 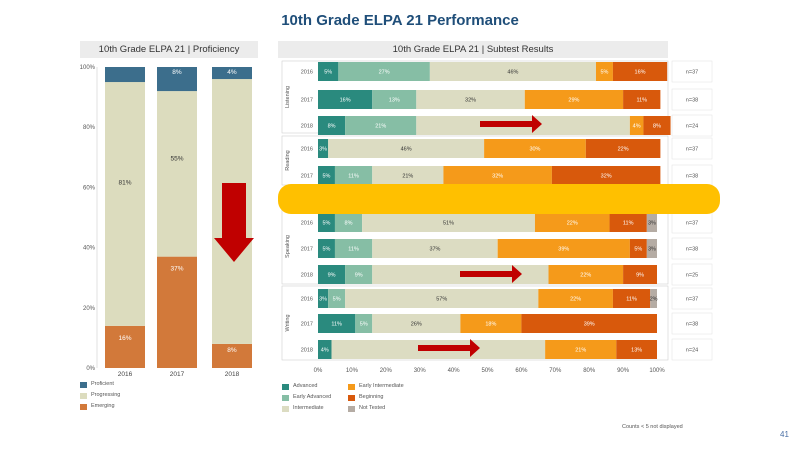 What do you see at coordinates (232, 374) in the screenshot?
I see `x-tick-label: 2018` at bounding box center [232, 374].